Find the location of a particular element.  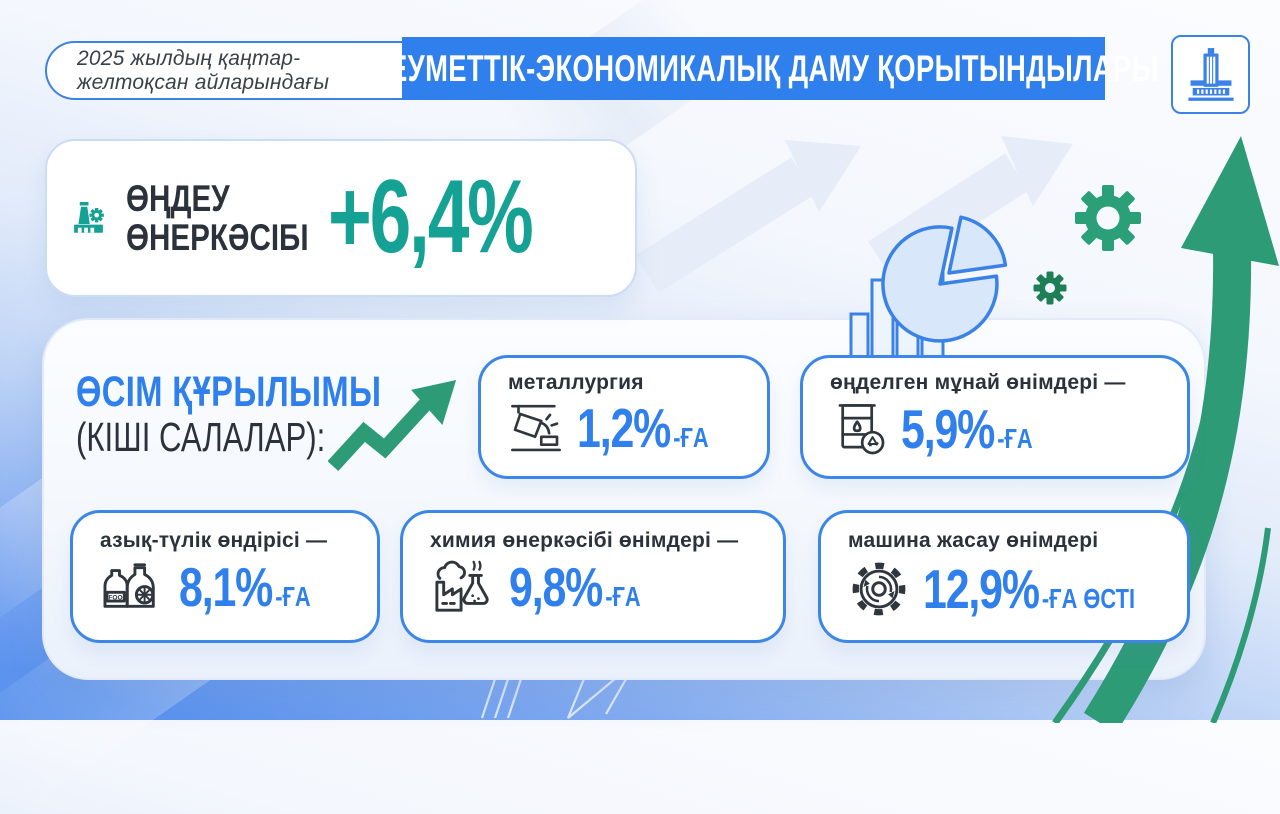

food-products-icon: FOOD is located at coordinates (129, 585).